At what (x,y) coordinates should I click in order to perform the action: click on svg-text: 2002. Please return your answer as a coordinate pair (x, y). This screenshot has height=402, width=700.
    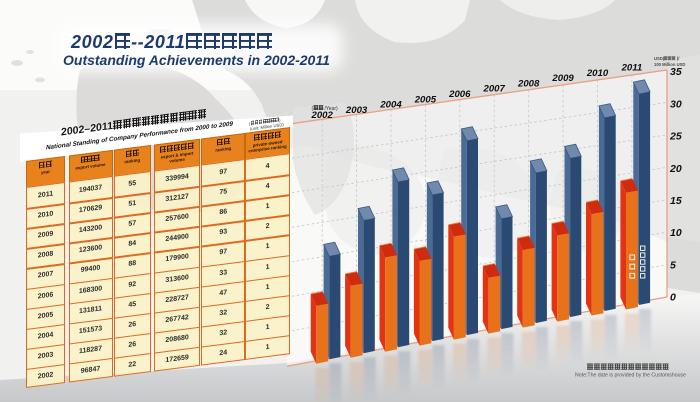
    Looking at the image, I should click on (322, 115).